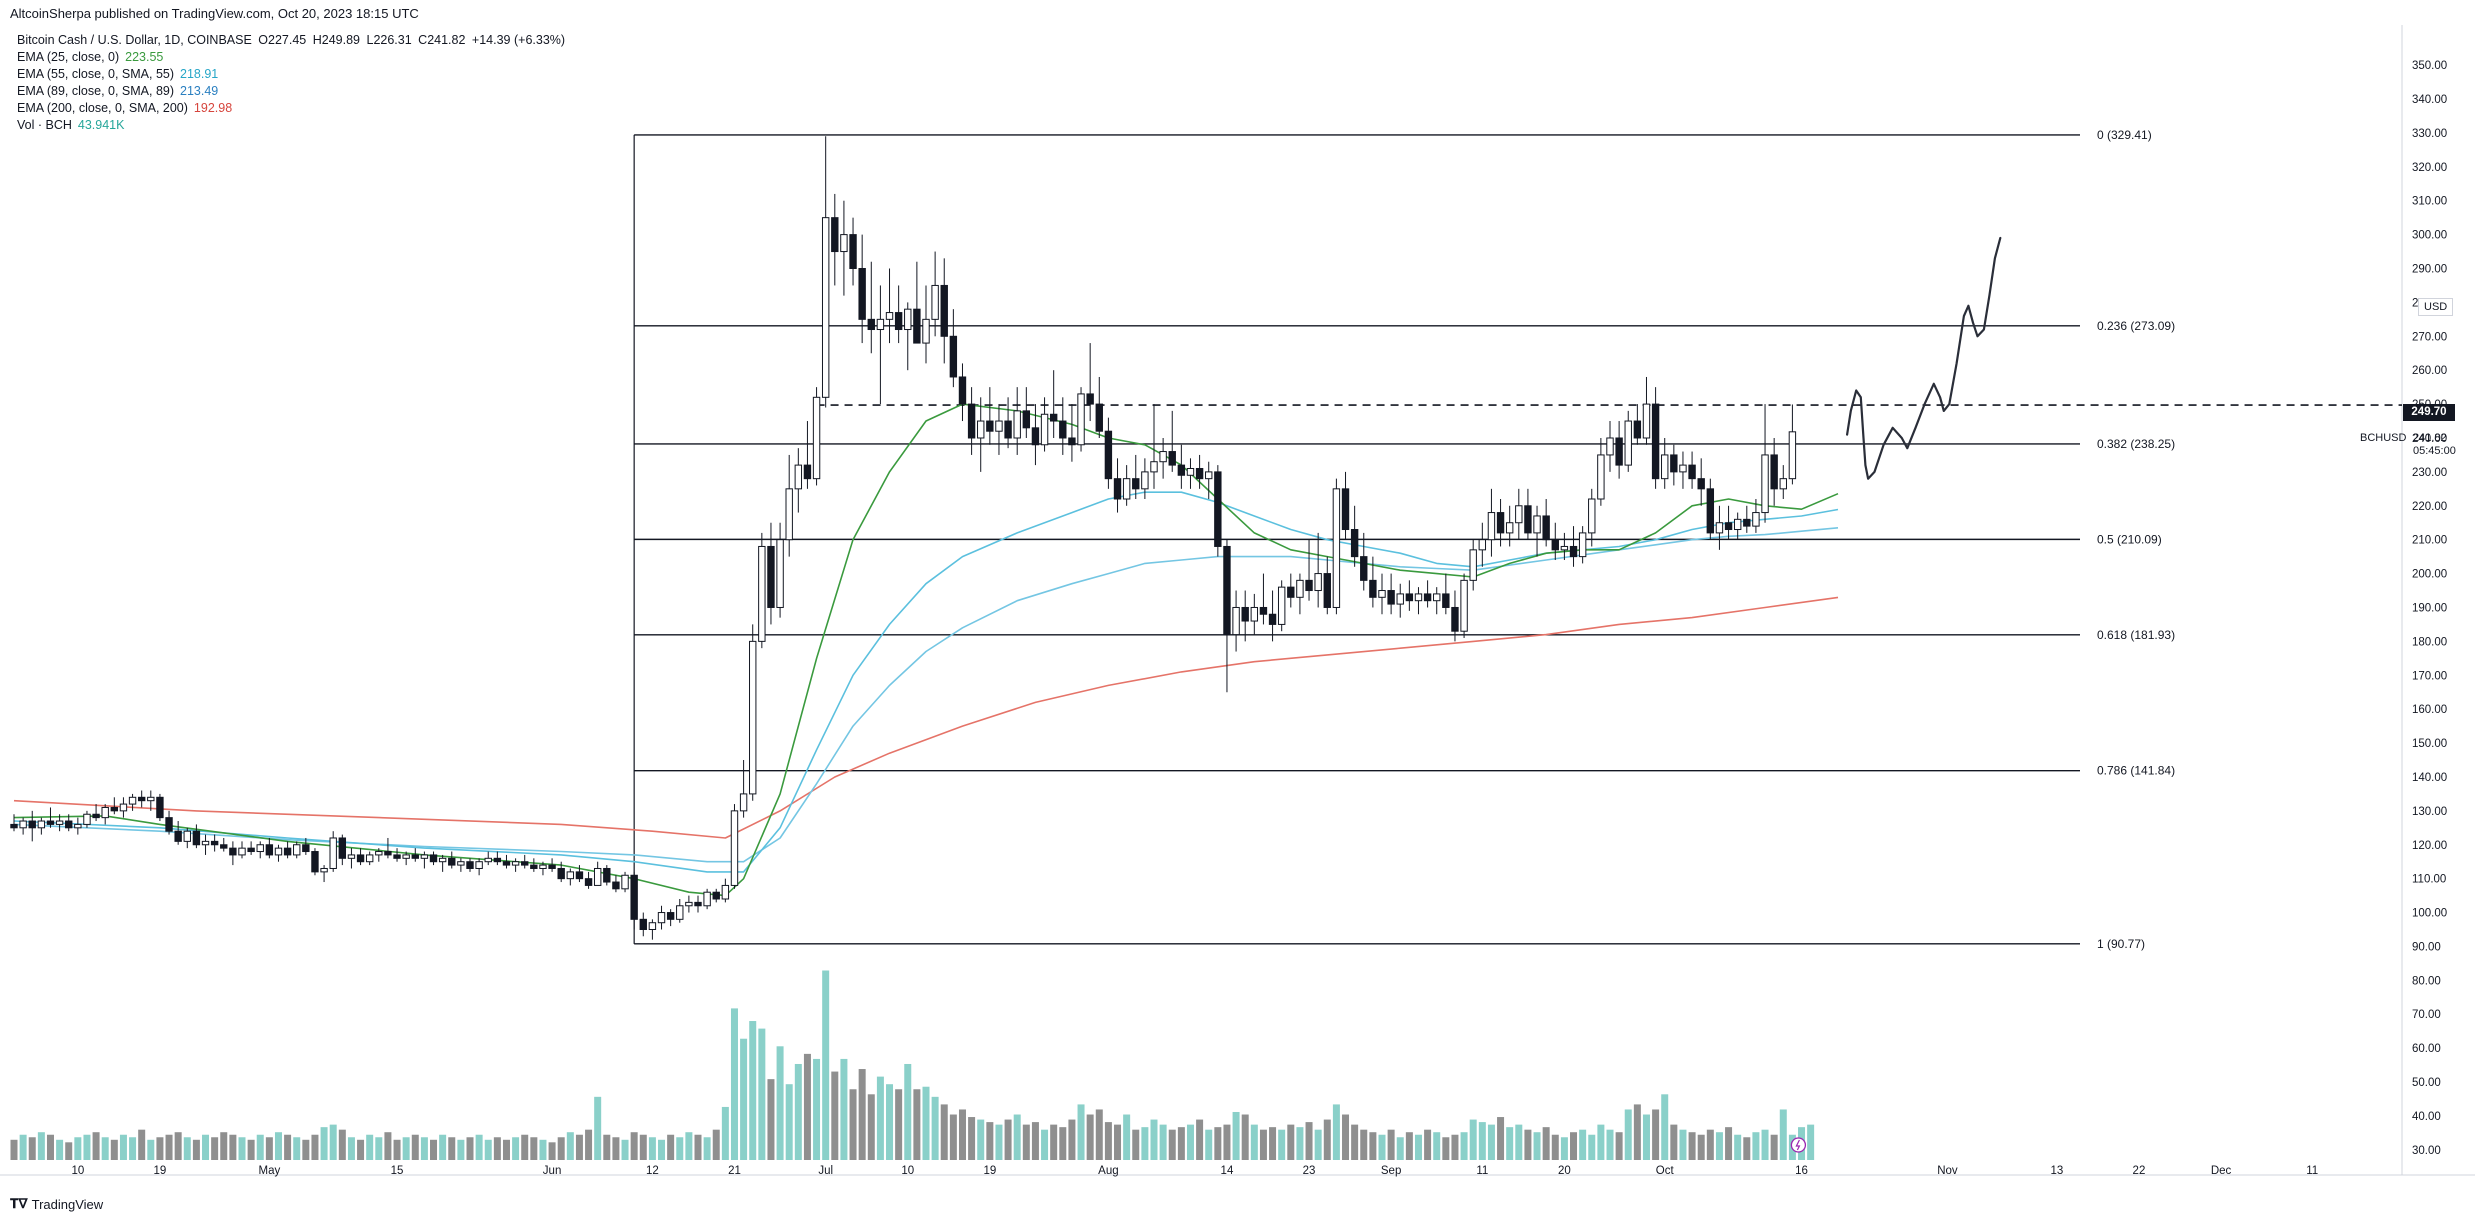 This screenshot has height=1221, width=2475. What do you see at coordinates (292, 125) in the screenshot?
I see `indicator-volume: Vol · BCH 43.941K` at bounding box center [292, 125].